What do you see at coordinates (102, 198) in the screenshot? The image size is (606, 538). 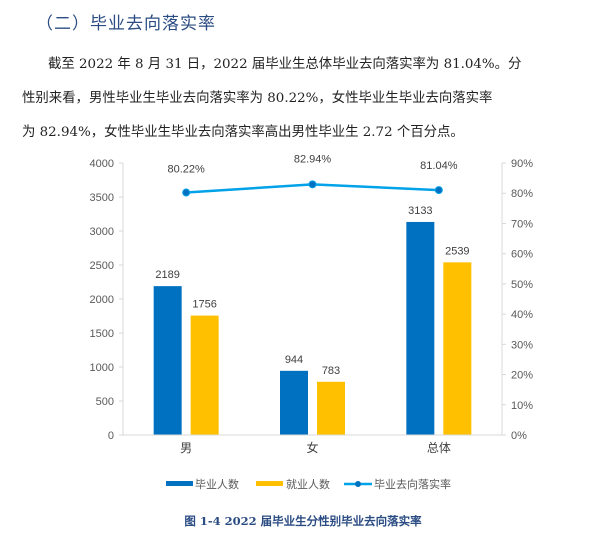 I see `left-tick-label: 3500` at bounding box center [102, 198].